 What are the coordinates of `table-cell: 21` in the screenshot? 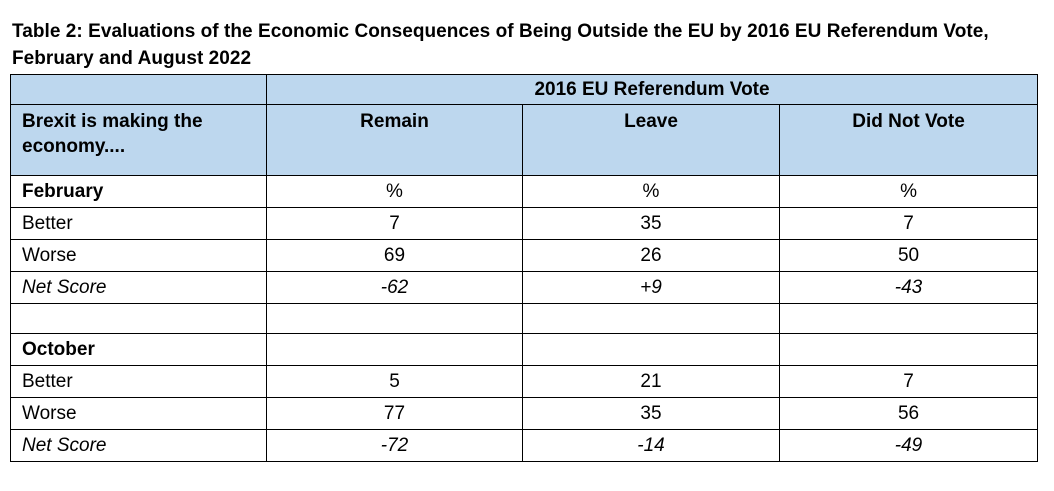 It's located at (651, 381).